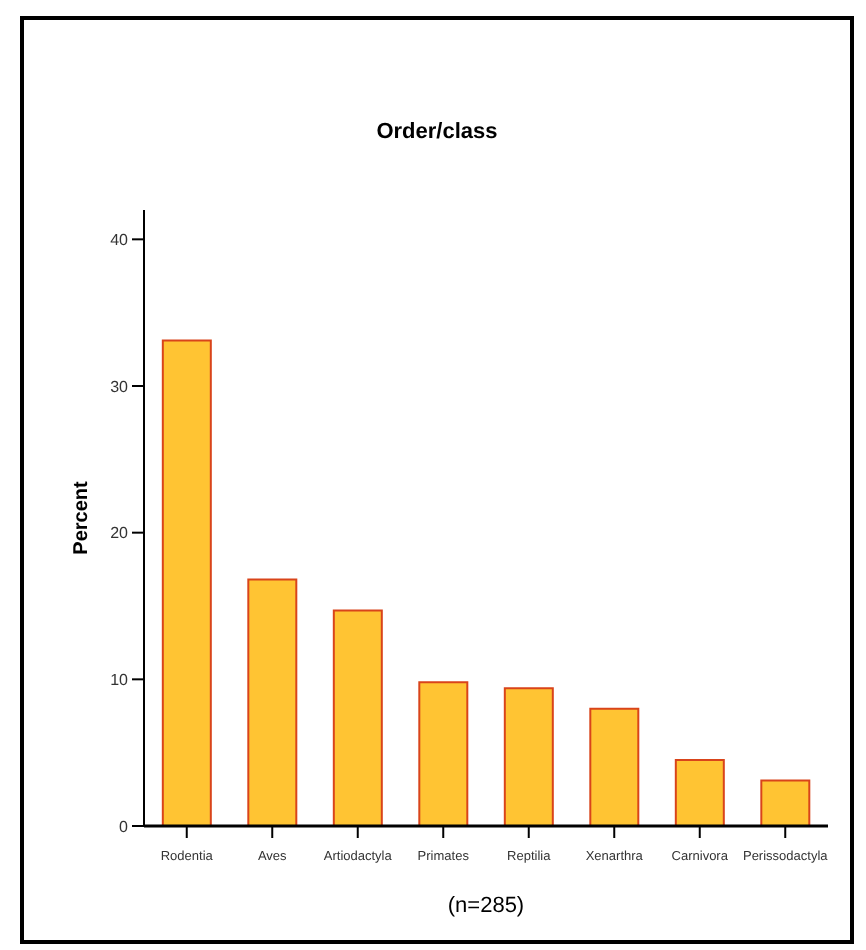  I want to click on y-tick-label: 20, so click(120, 533).